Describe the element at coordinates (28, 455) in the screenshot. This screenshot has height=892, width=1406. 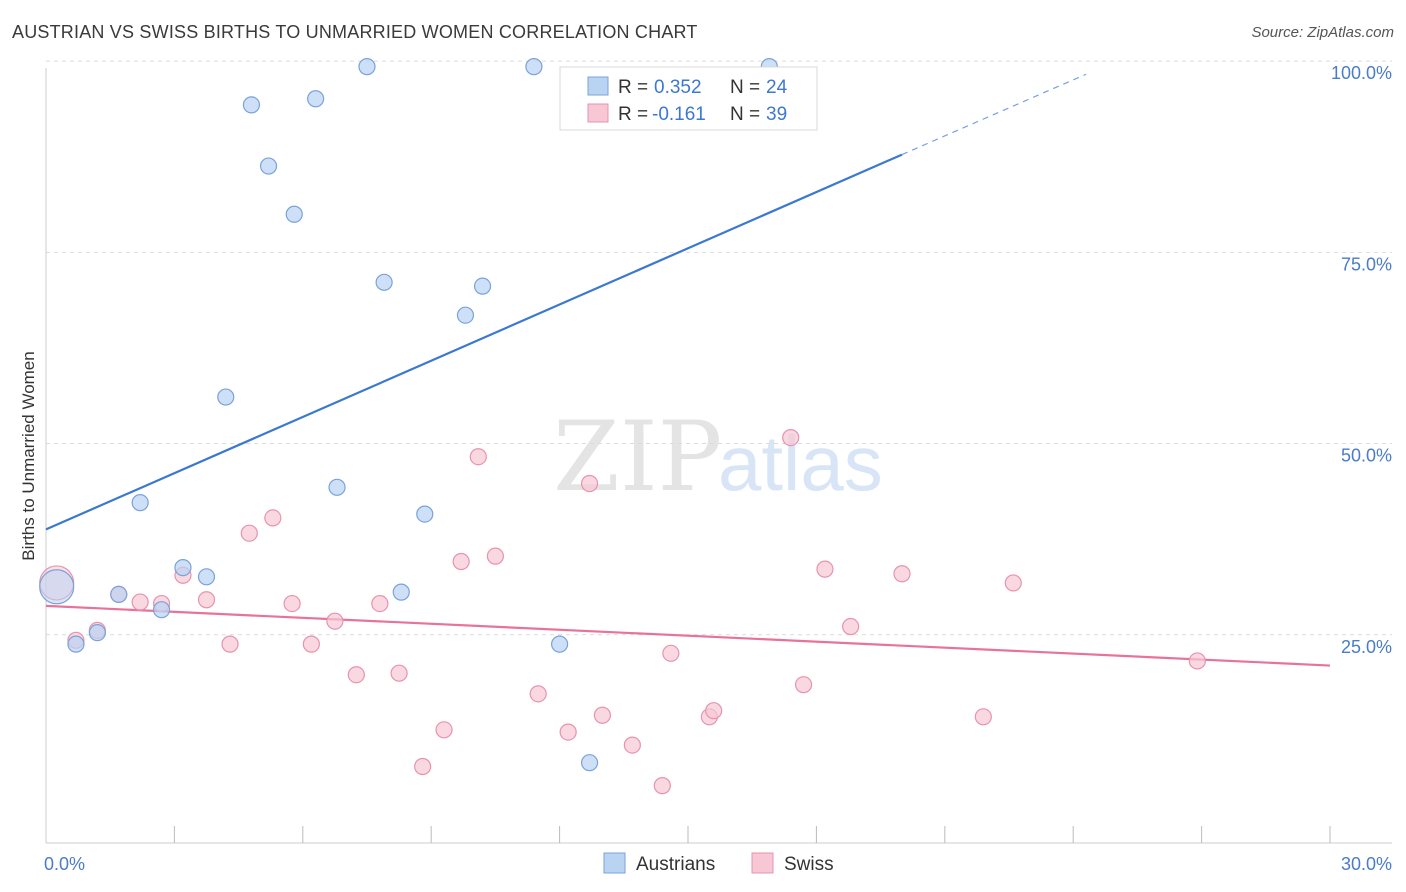
I see `y-axis-label: Births to Unmarried Women` at that location.